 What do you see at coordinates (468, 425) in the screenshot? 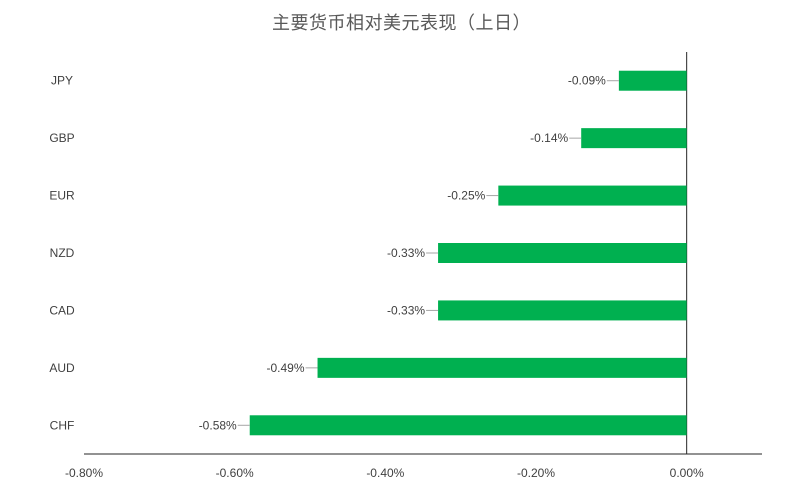
I see `bar-chf` at bounding box center [468, 425].